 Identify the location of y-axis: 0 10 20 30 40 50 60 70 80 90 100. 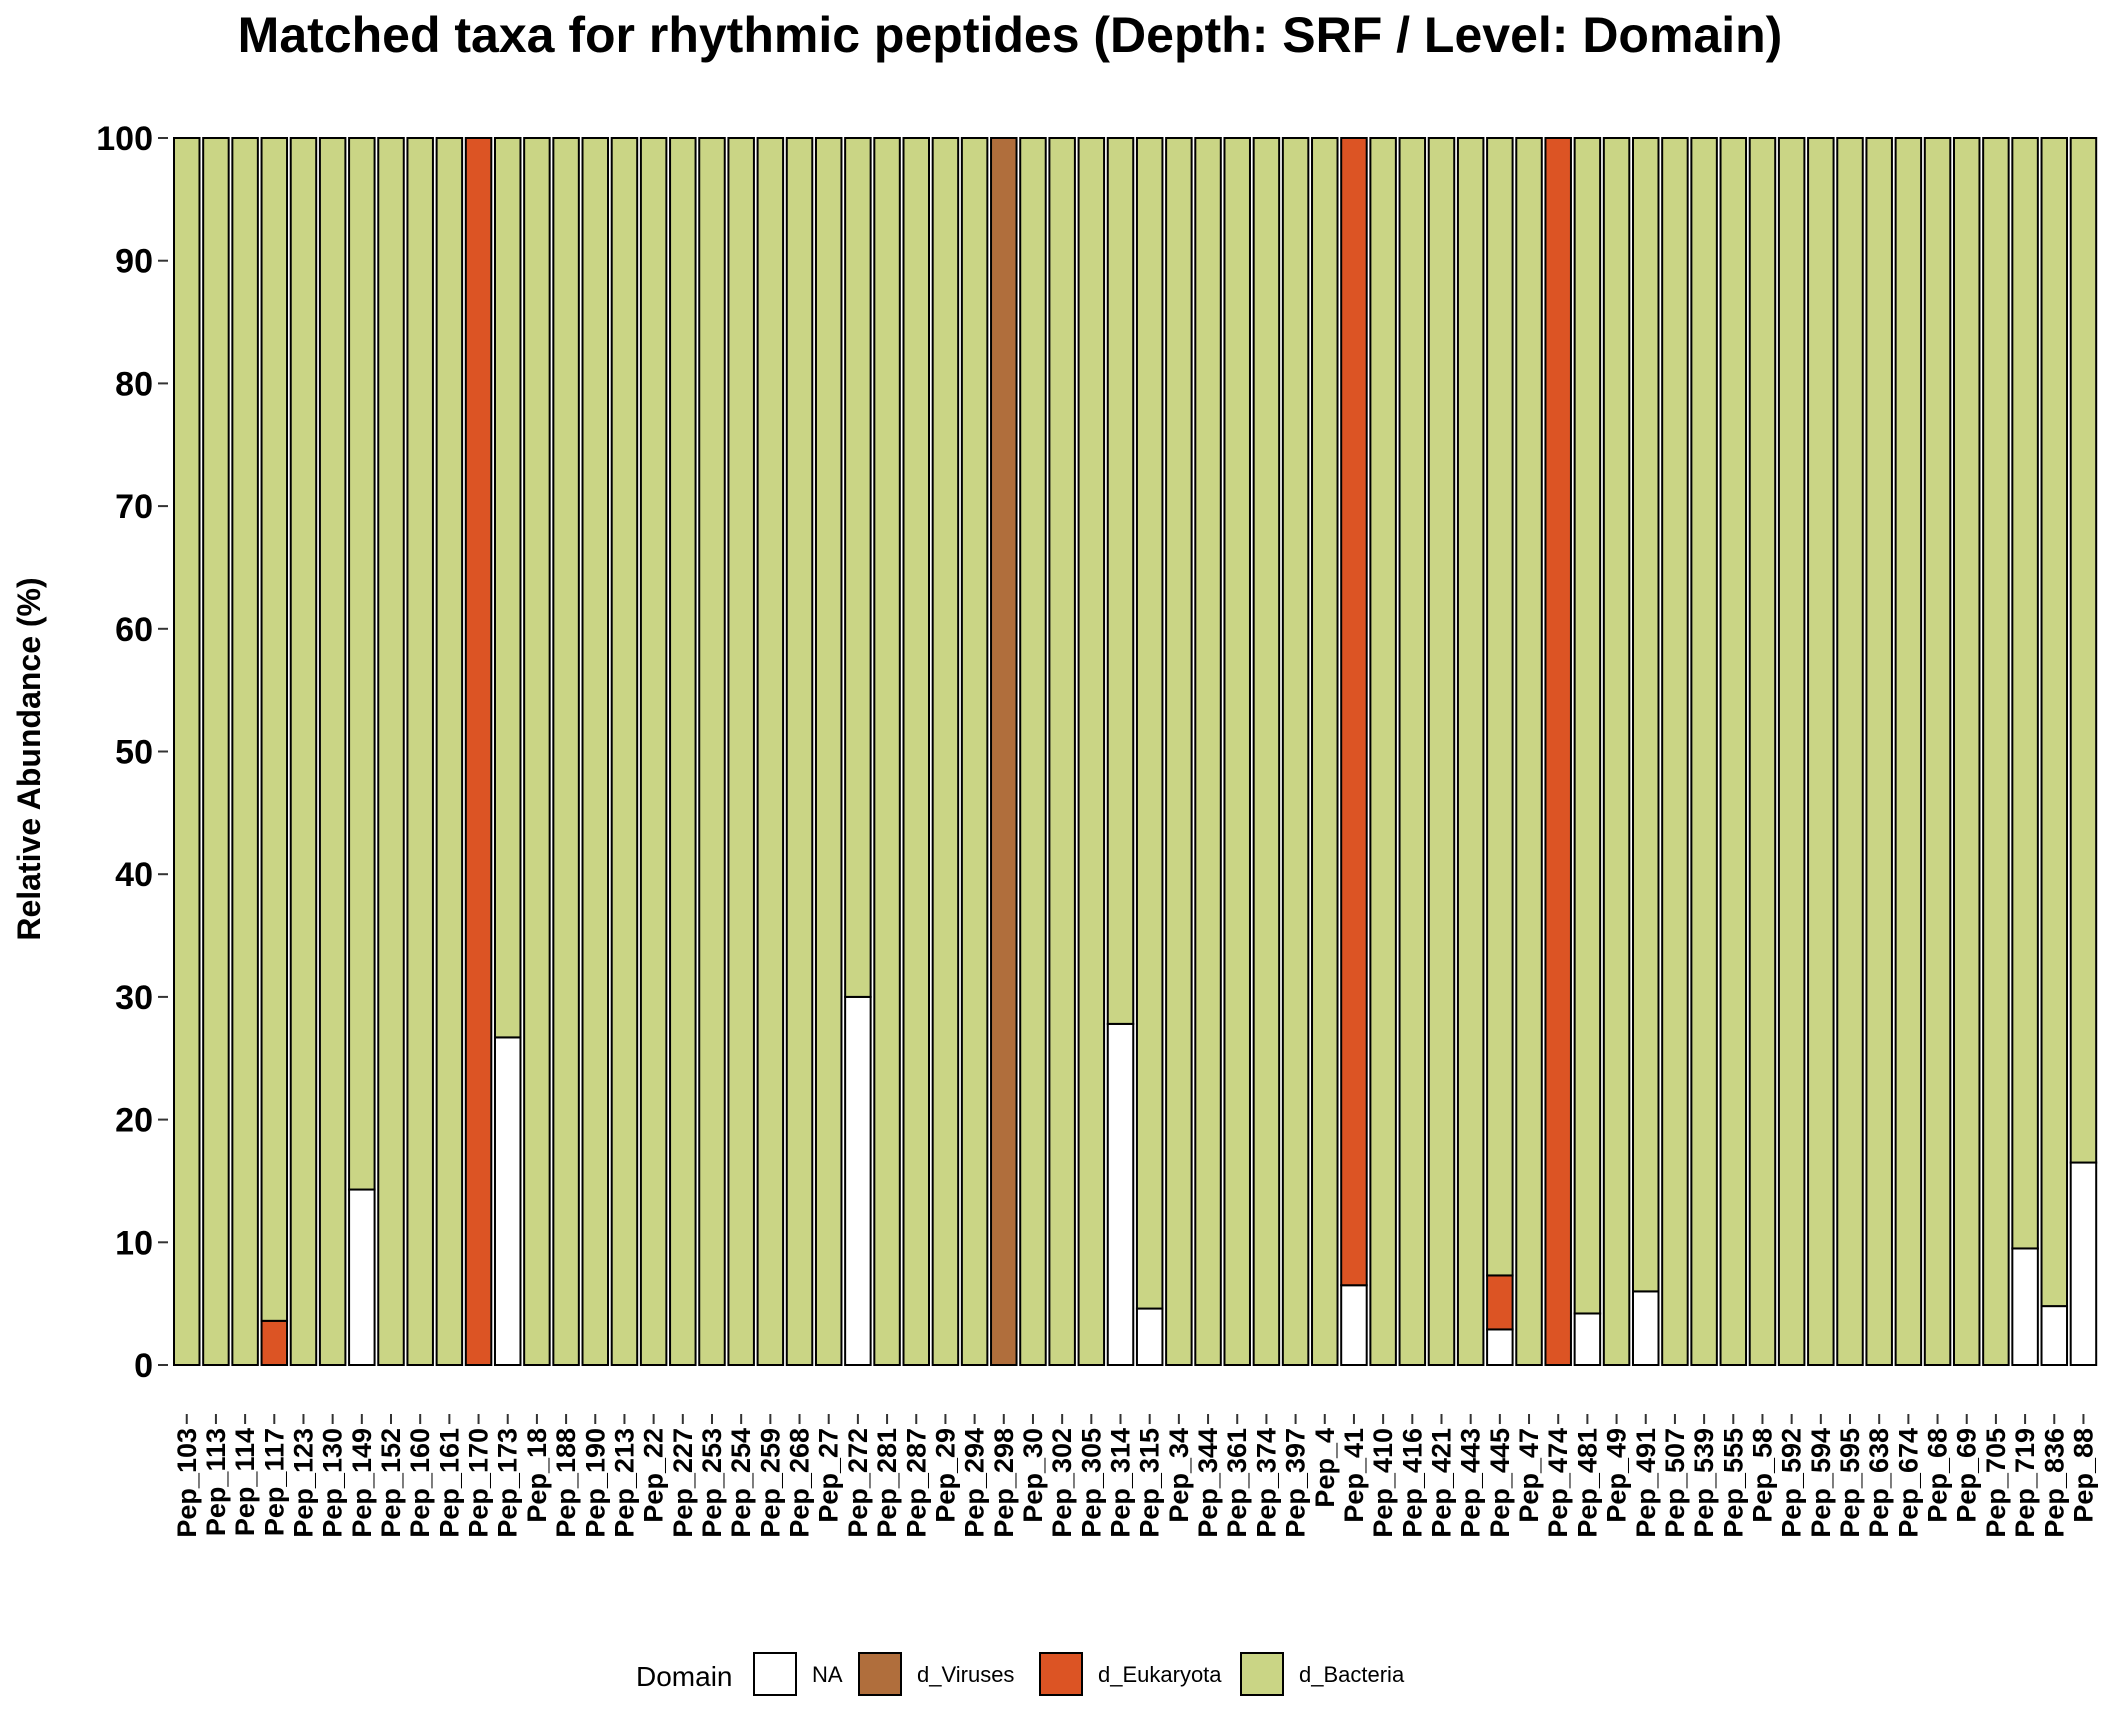
(132, 752).